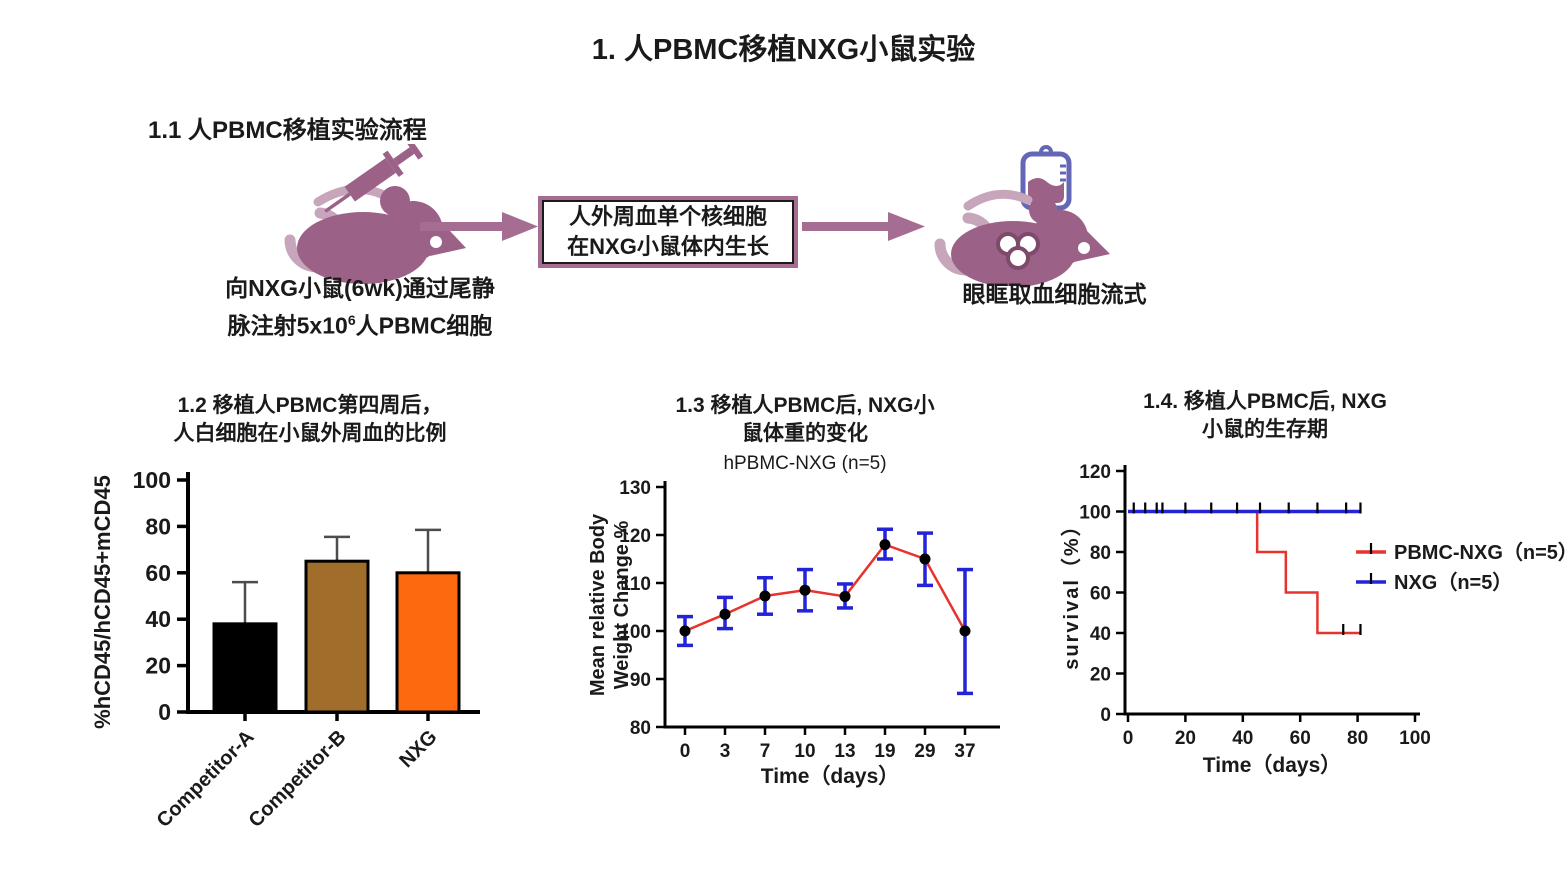 This screenshot has height=881, width=1567. I want to click on svg-text: NXG, so click(418, 749).